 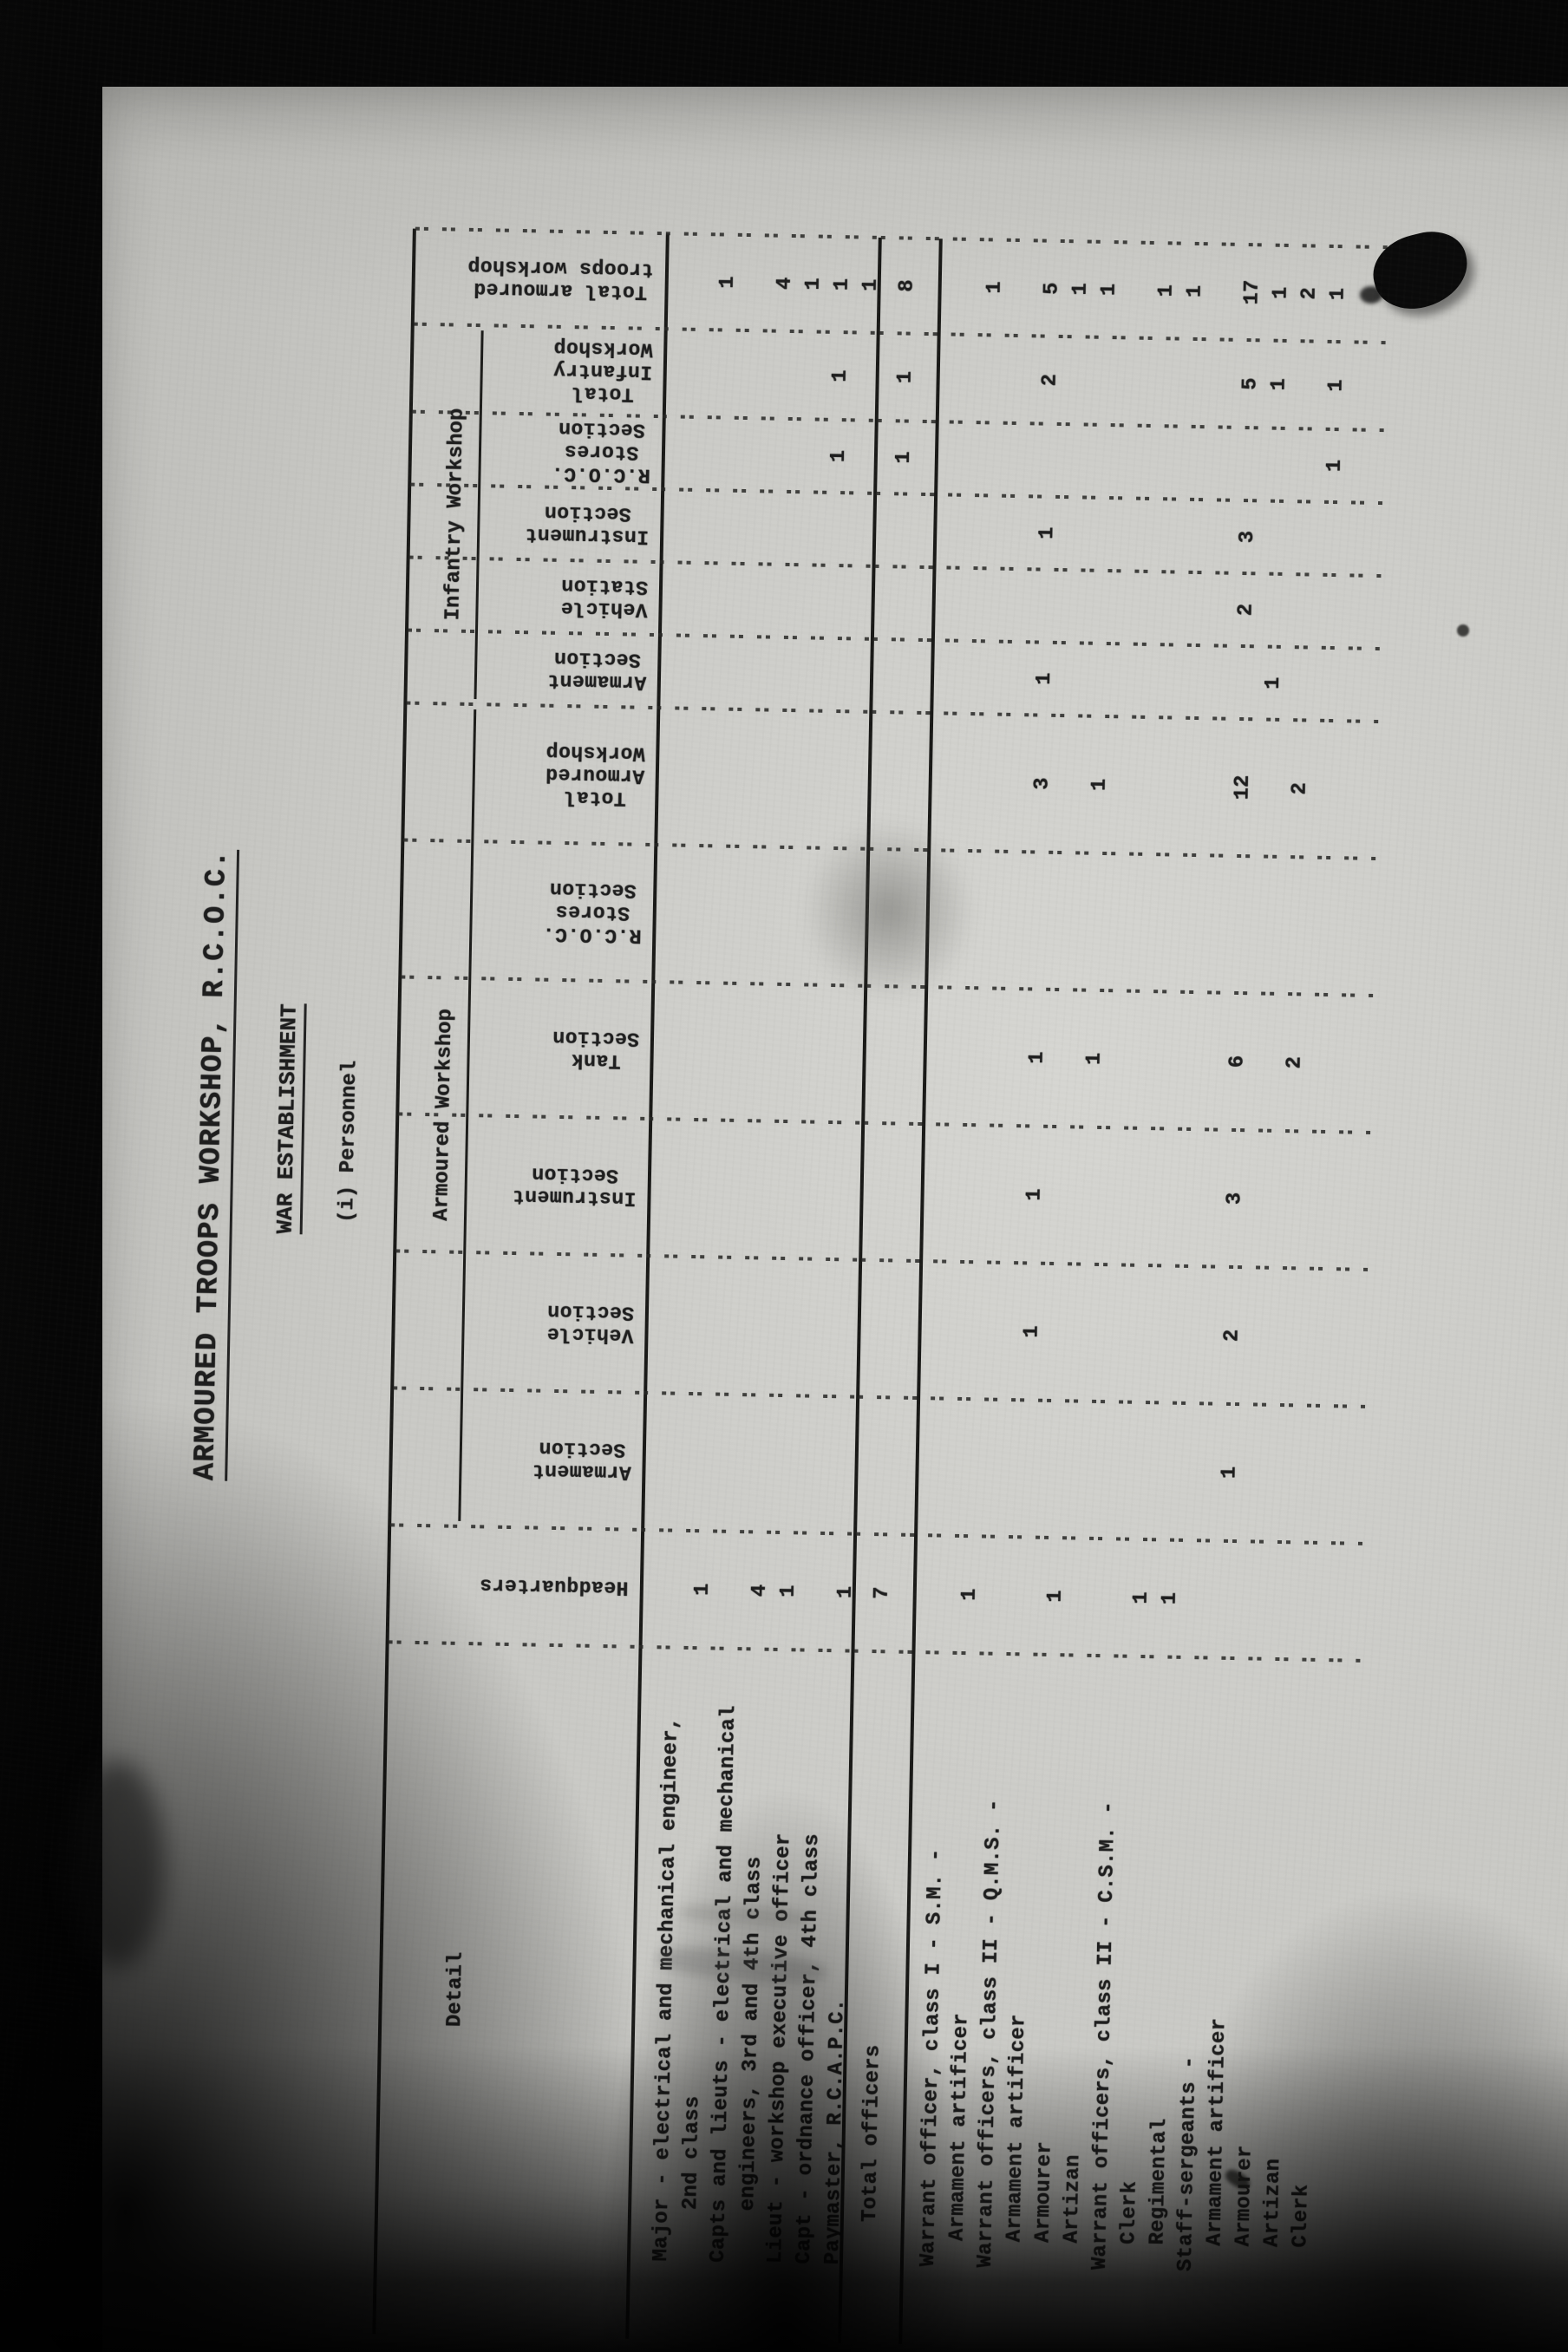 What do you see at coordinates (591, 912) in the screenshot?
I see `column-header-label: R.C.O.C. Stores Section` at bounding box center [591, 912].